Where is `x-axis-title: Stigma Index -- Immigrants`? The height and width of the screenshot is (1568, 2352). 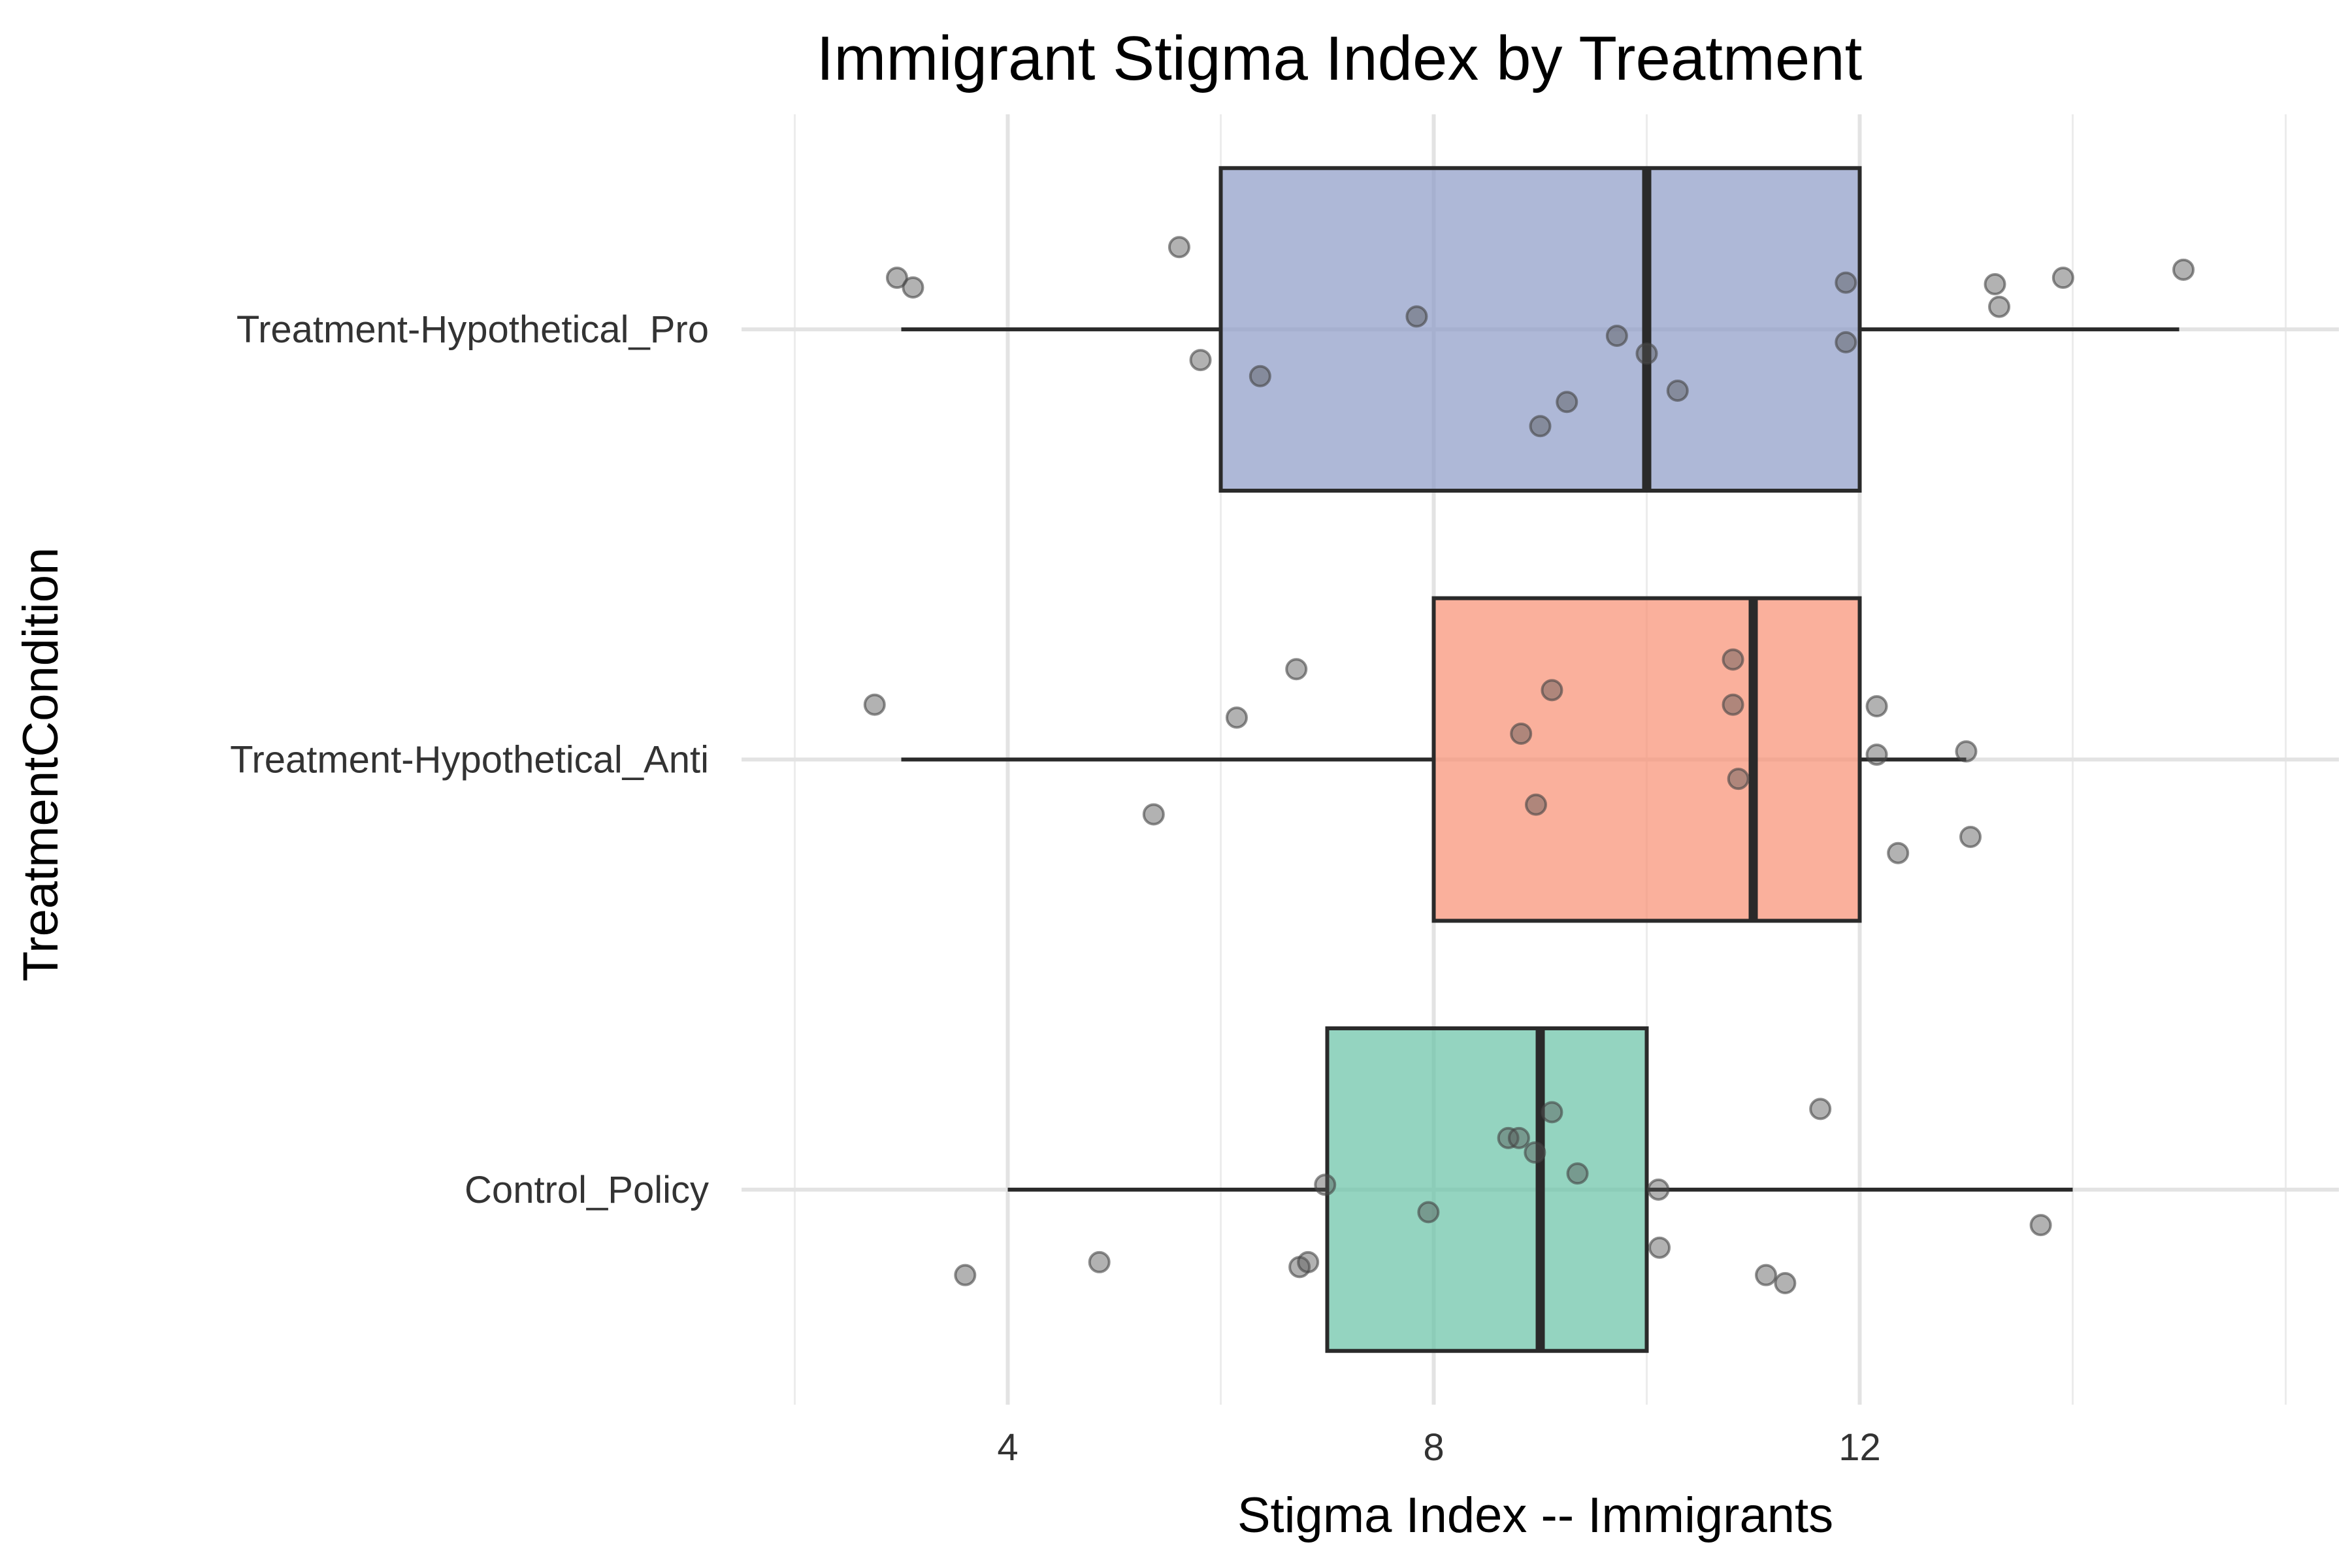 x-axis-title: Stigma Index -- Immigrants is located at coordinates (1535, 1515).